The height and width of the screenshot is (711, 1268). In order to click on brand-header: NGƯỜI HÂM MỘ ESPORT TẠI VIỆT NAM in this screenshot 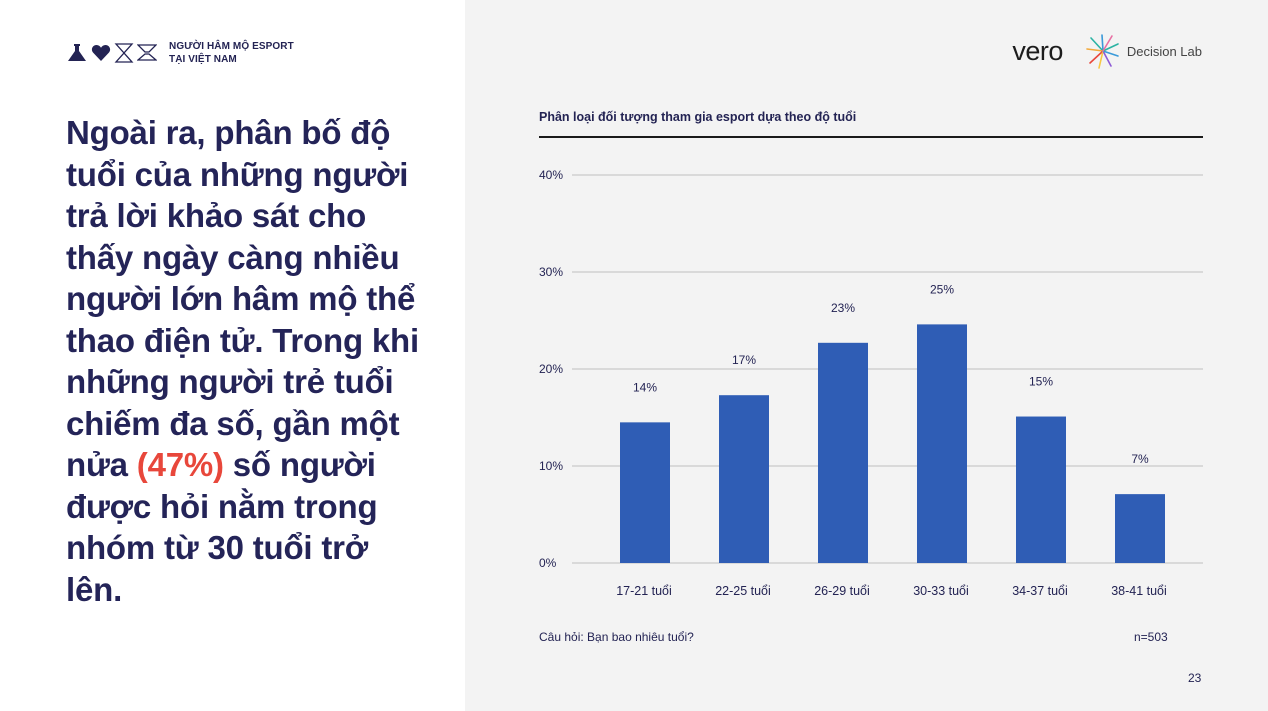, I will do `click(180, 53)`.